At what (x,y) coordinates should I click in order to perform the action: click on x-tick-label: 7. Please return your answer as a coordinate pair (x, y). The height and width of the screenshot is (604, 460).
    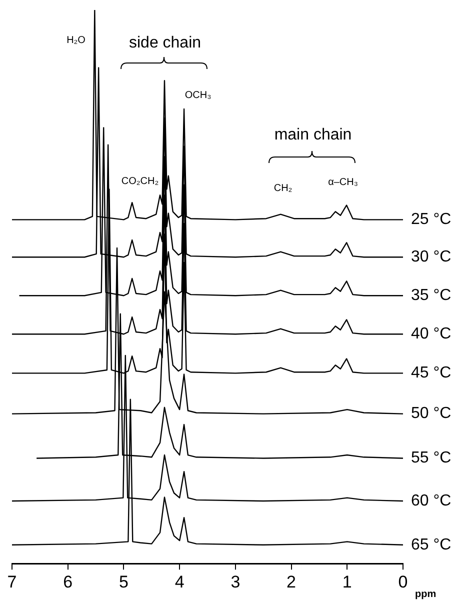
    Looking at the image, I should click on (12, 582).